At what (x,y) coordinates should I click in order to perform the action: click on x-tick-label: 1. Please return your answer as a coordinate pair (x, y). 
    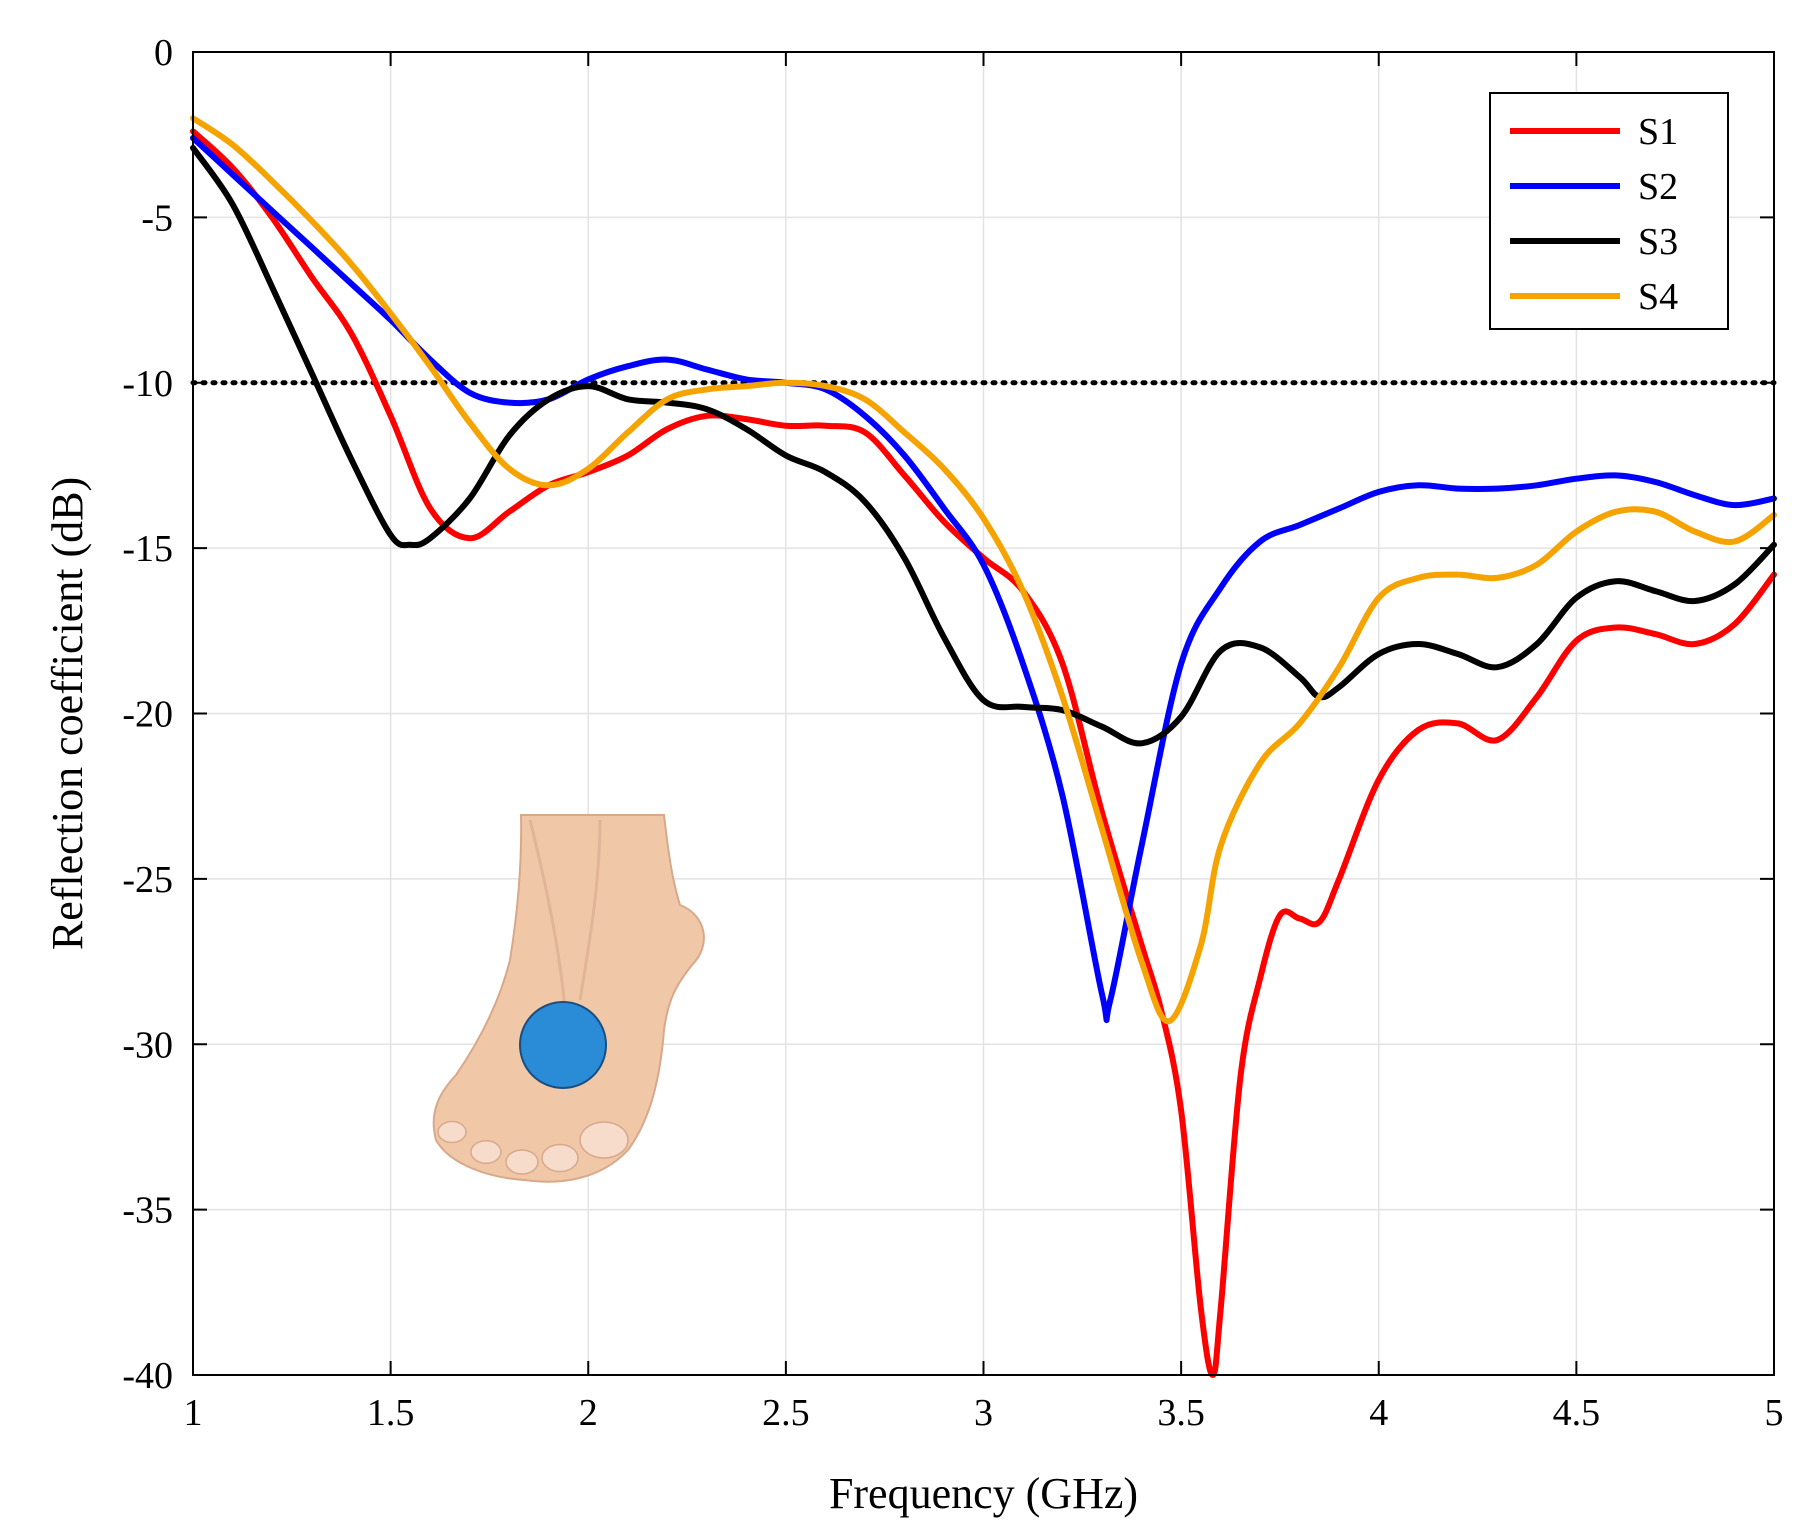
    Looking at the image, I should click on (193, 1413).